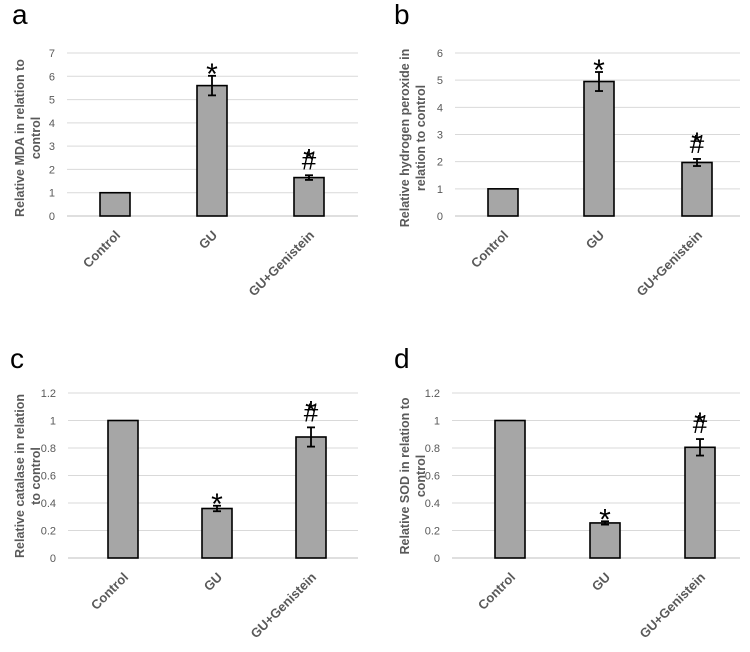 The image size is (750, 652). Describe the element at coordinates (413, 475) in the screenshot. I see `y-axis-label: Relative SOD in relation to control` at that location.